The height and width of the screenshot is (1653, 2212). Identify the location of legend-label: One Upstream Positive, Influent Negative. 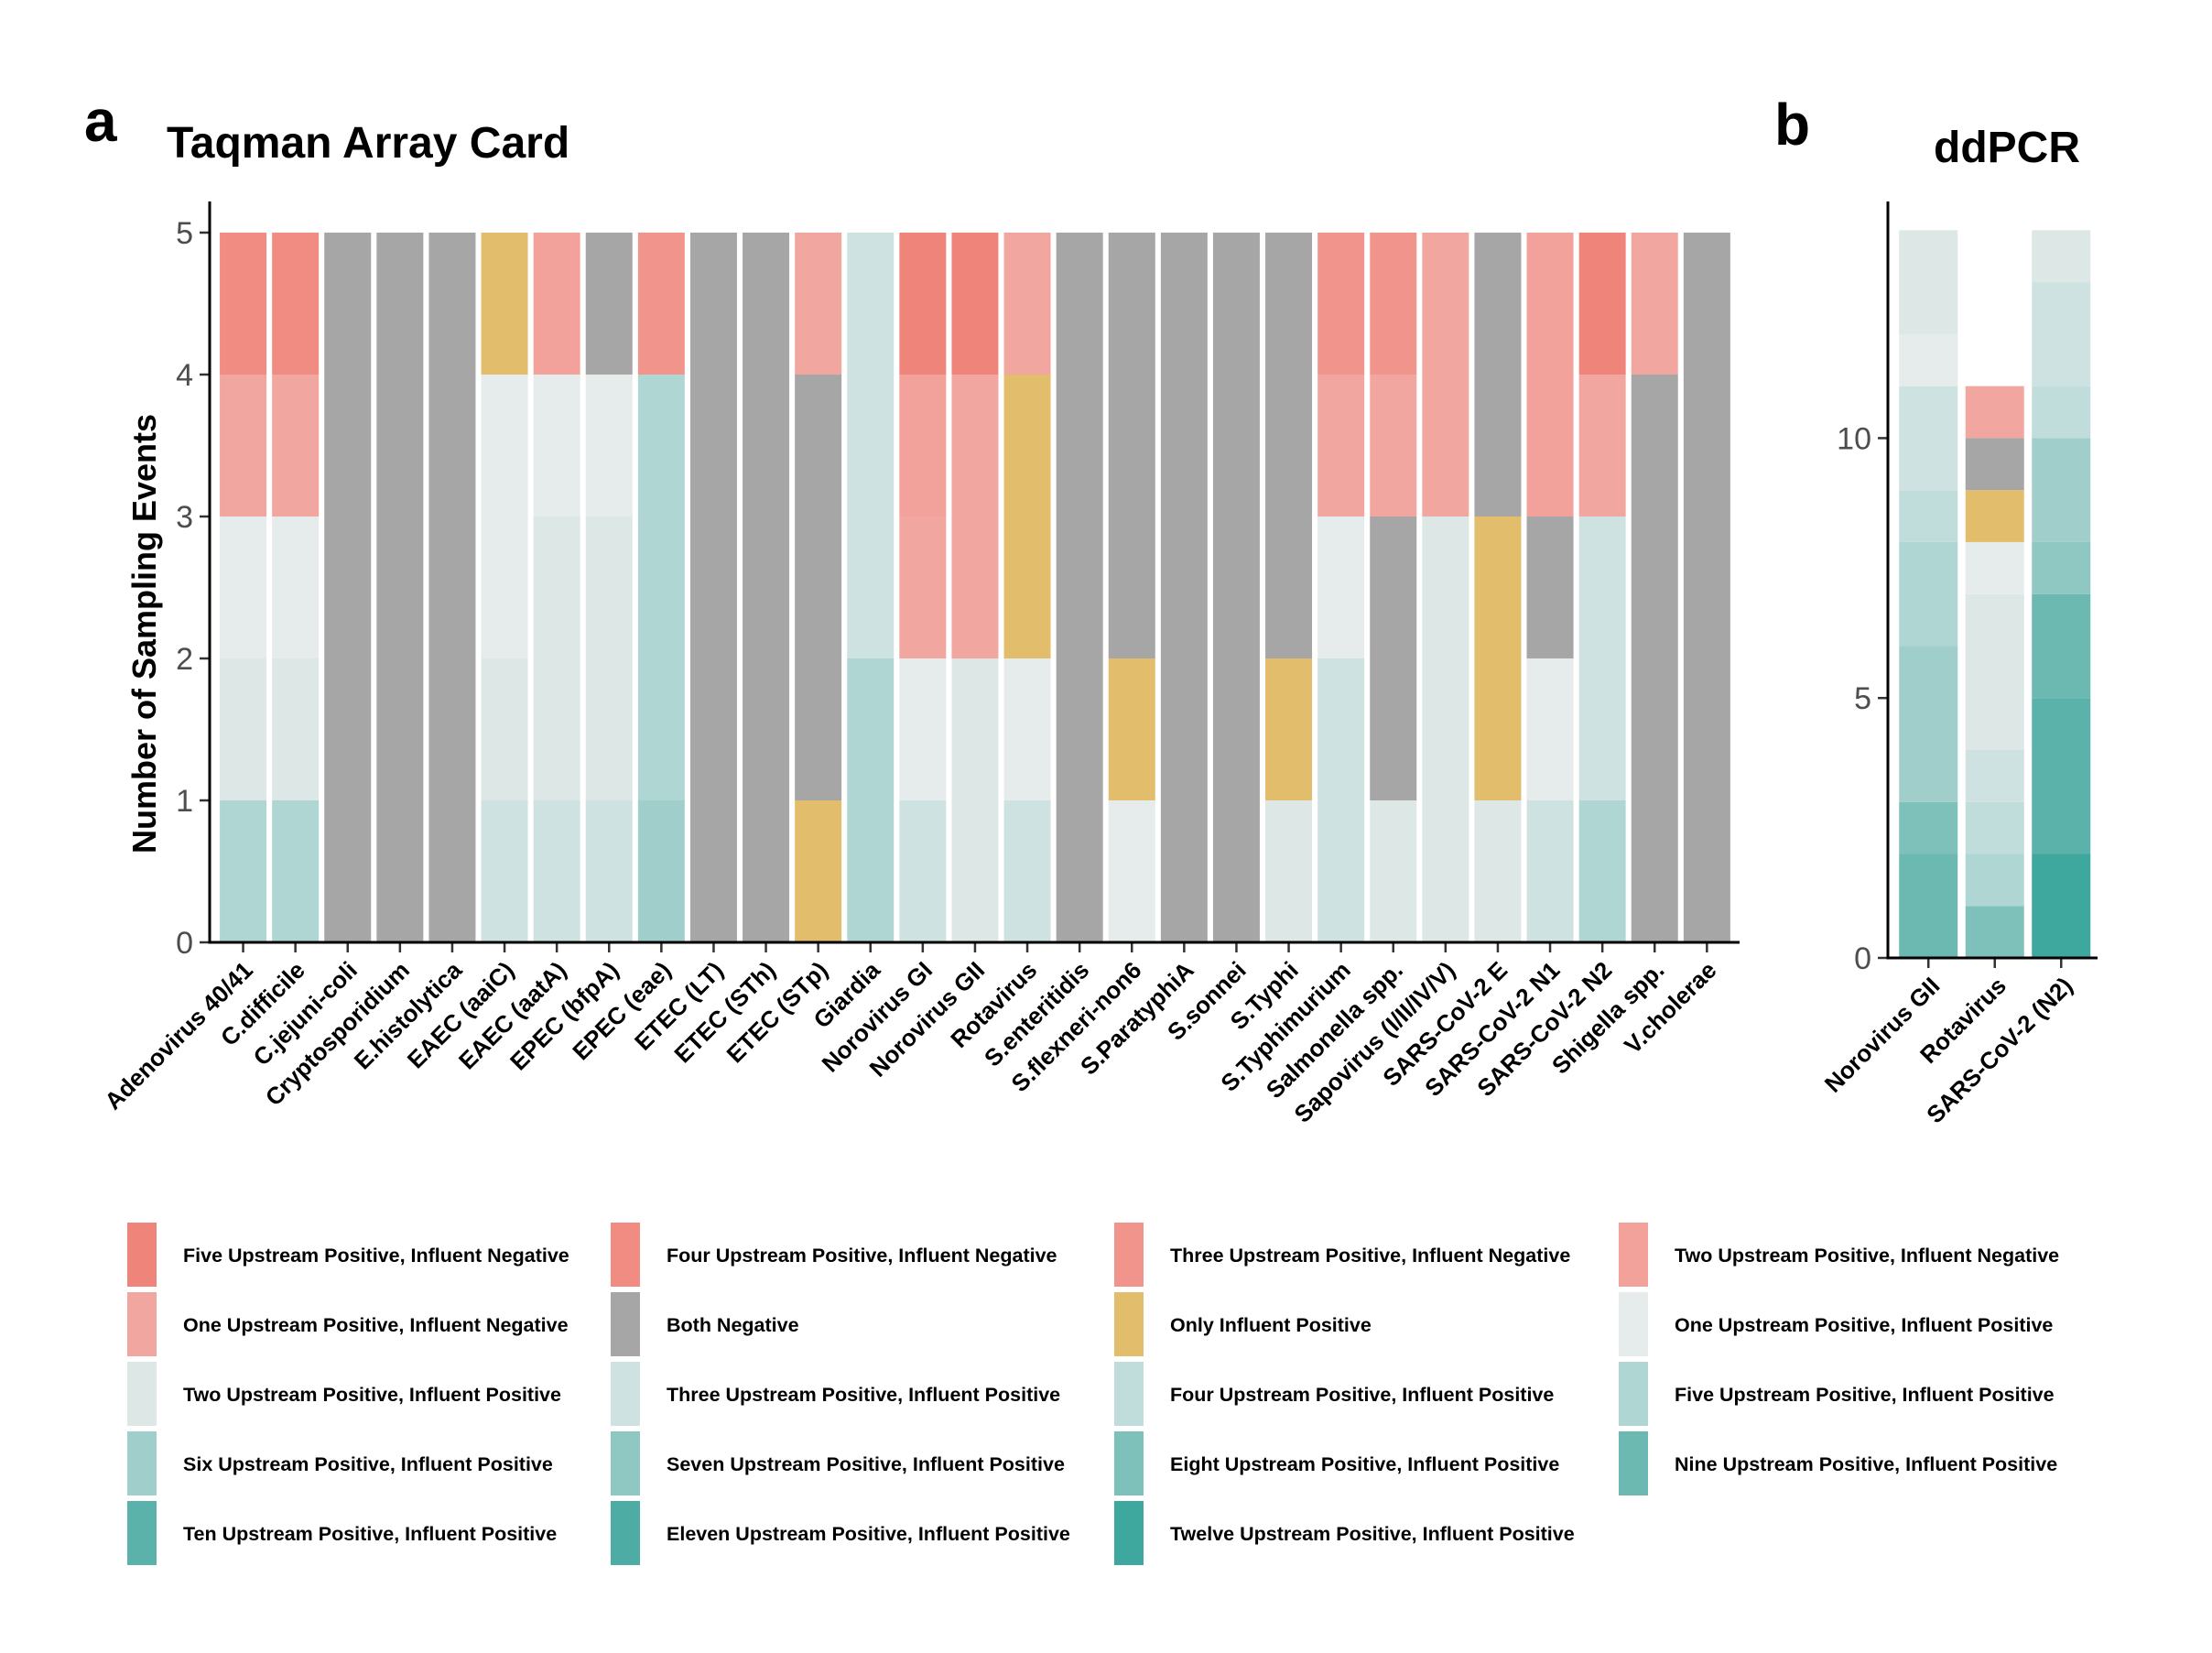
(376, 1325).